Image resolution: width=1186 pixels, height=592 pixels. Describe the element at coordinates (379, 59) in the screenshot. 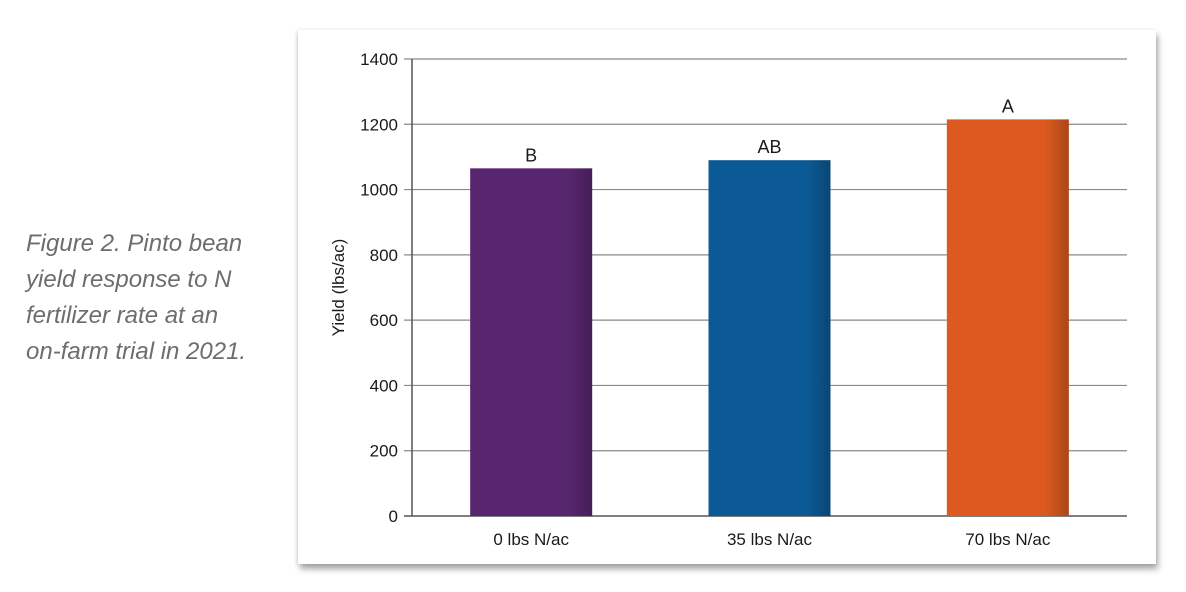

I see `y-tick-label: 1400` at that location.